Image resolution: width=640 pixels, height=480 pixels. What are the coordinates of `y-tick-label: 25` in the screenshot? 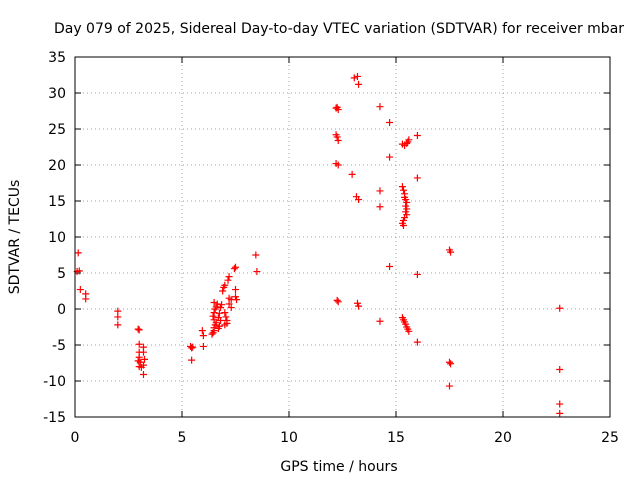 It's located at (57, 130).